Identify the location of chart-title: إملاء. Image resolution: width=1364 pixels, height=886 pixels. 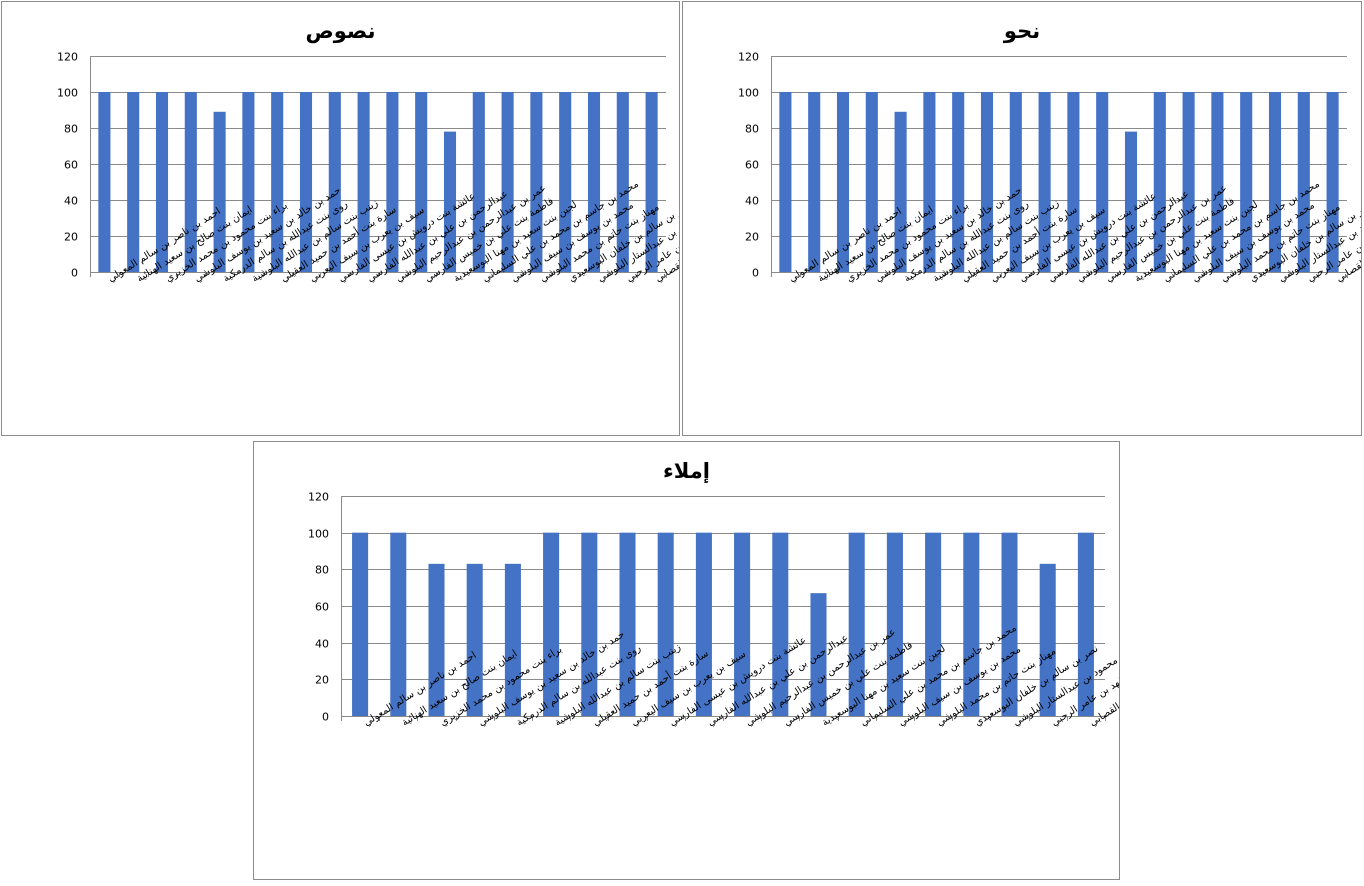
(686, 471).